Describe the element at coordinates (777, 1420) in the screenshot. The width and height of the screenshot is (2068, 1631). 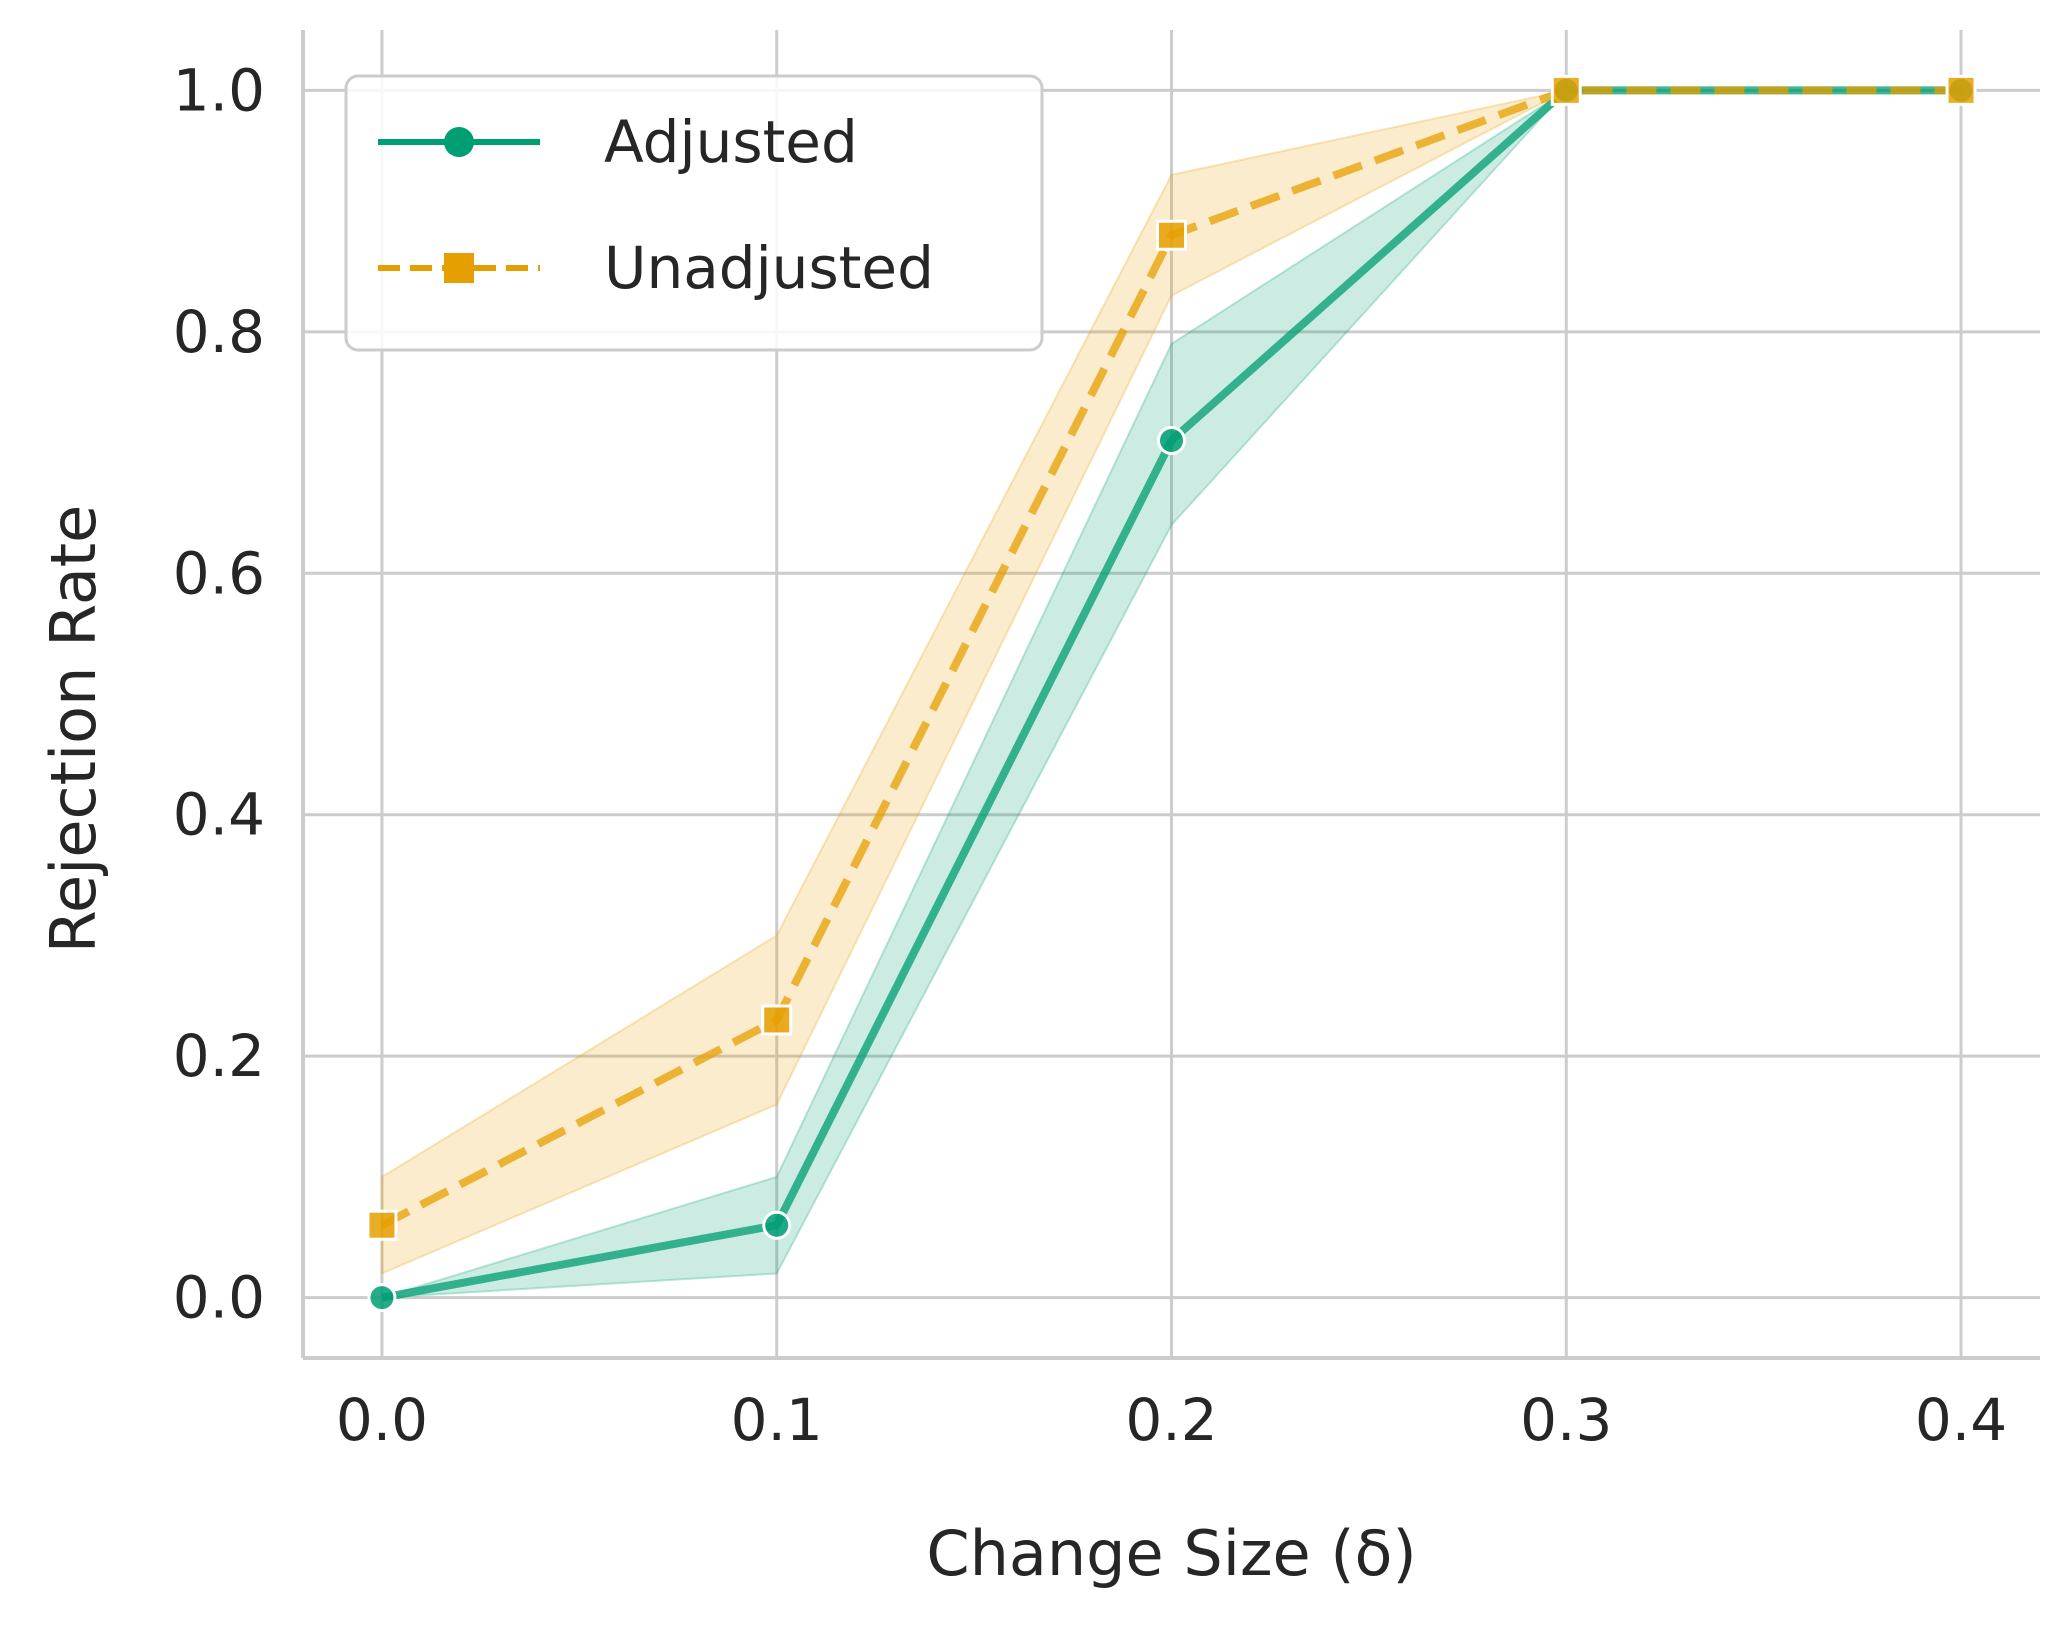
I see `x-tick-label: 0.1` at that location.